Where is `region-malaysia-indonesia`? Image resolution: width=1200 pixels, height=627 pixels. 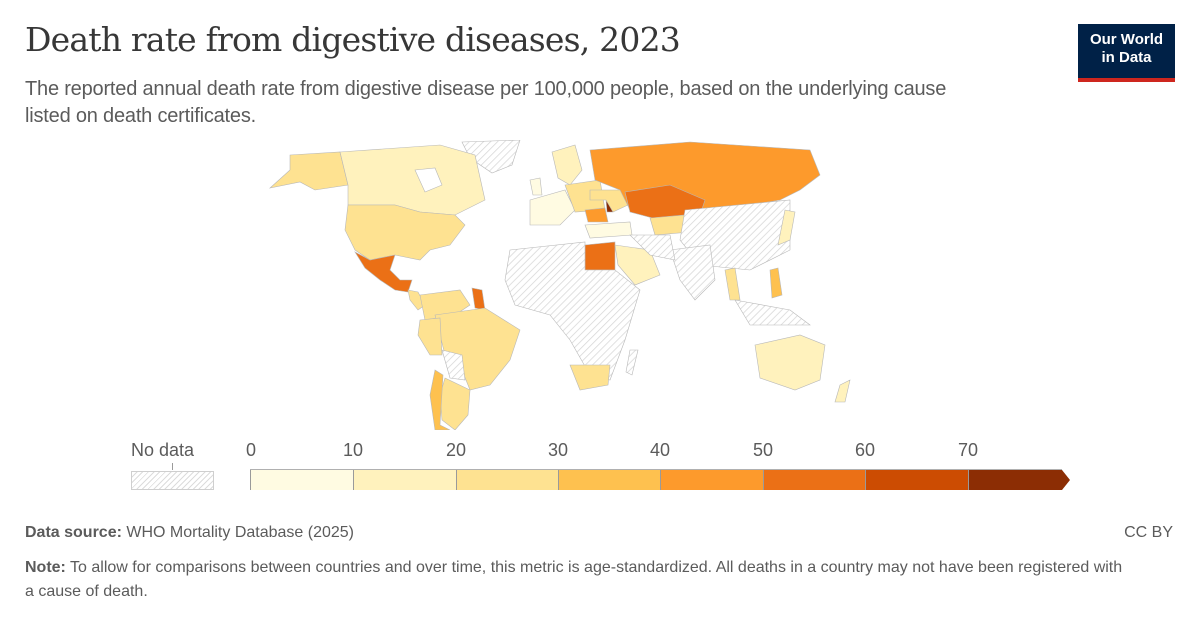
region-malaysia-indonesia is located at coordinates (772, 312).